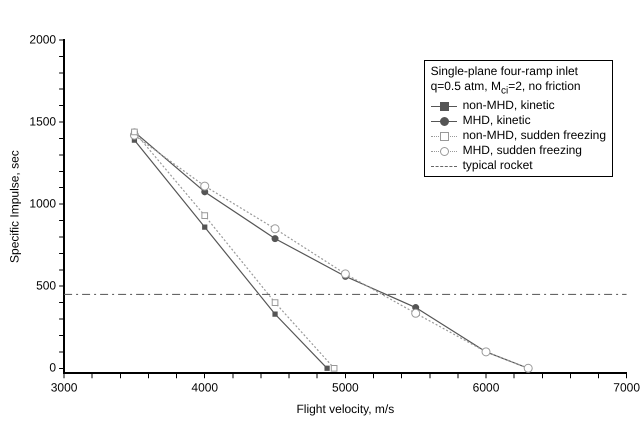 This screenshot has height=423, width=643. I want to click on legend-label: MHD, sudden freezing, so click(522, 150).